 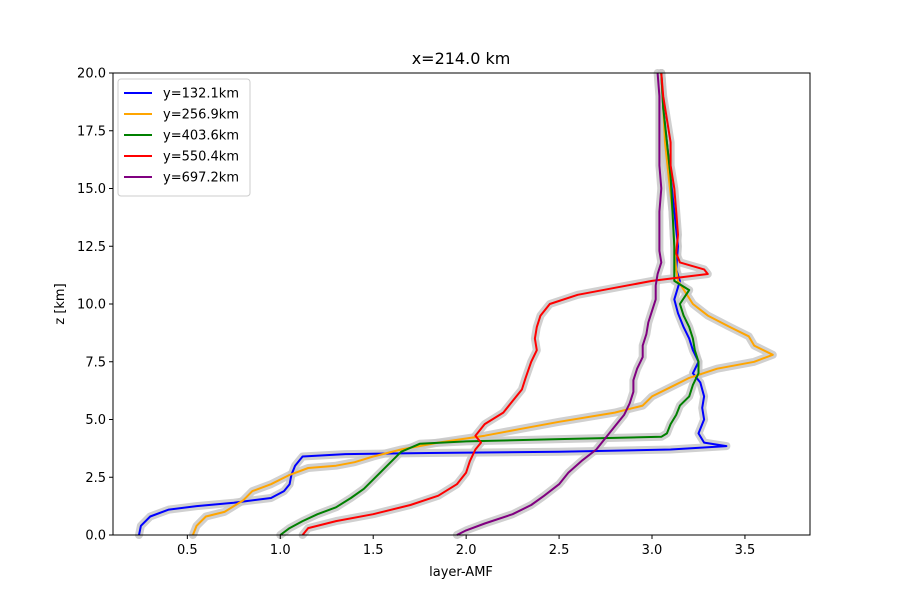 What do you see at coordinates (95, 362) in the screenshot?
I see `y-tick-label: 7.5` at bounding box center [95, 362].